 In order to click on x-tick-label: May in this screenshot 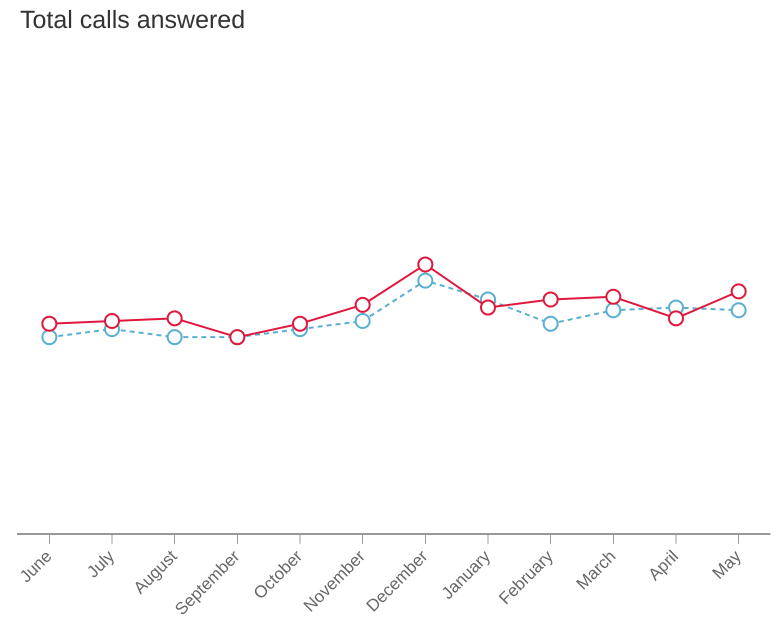, I will do `click(727, 564)`.